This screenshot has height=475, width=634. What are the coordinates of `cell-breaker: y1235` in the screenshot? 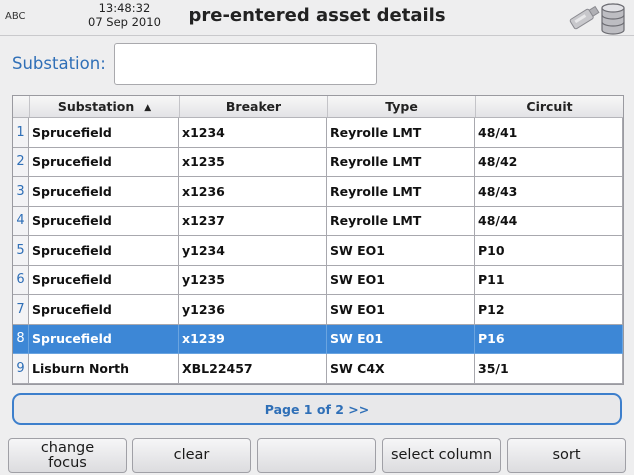 It's located at (253, 280).